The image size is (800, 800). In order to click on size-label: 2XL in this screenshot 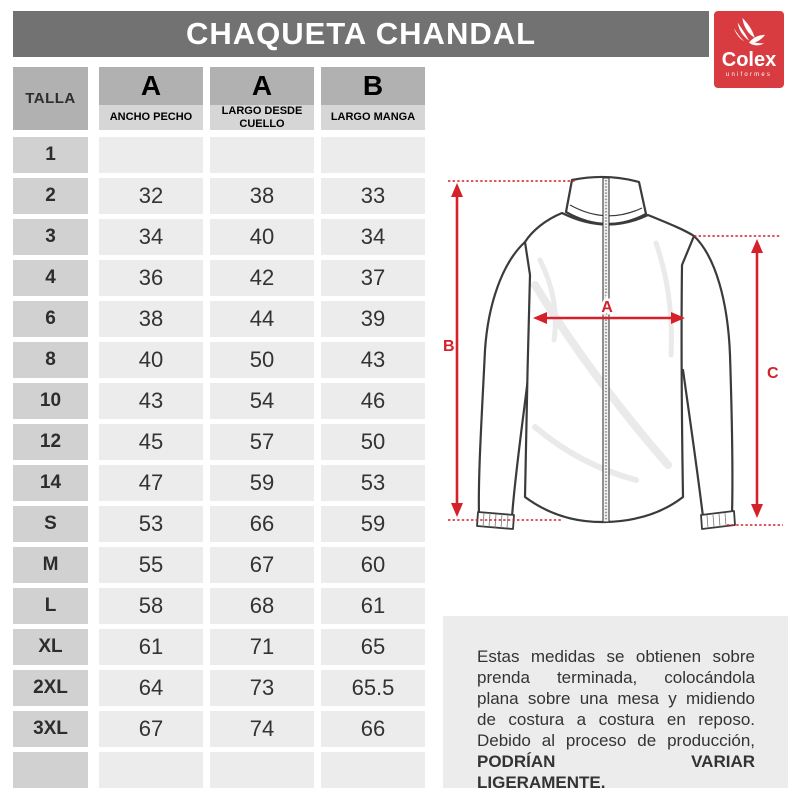, I will do `click(50, 688)`.